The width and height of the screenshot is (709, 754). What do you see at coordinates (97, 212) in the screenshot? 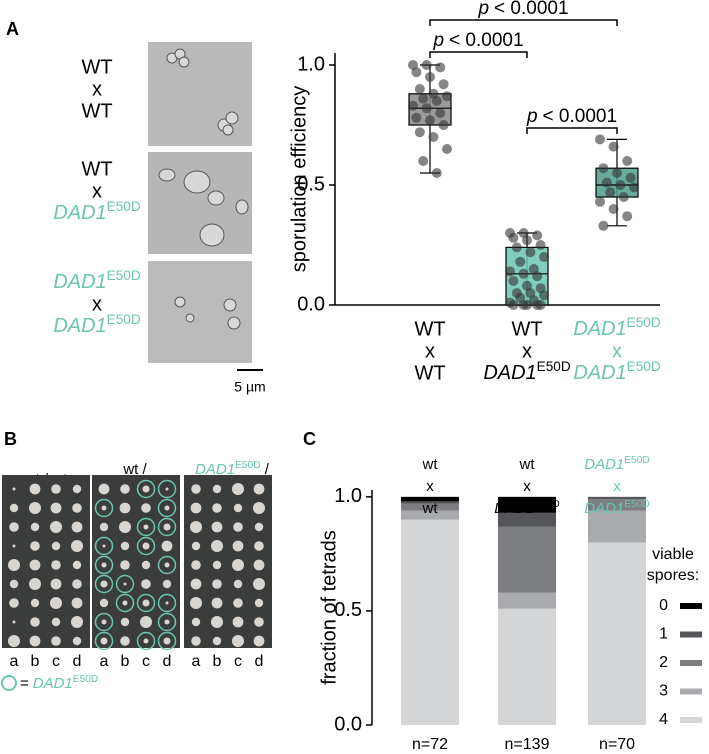
I see `genotype-label: DAD1E50D` at bounding box center [97, 212].